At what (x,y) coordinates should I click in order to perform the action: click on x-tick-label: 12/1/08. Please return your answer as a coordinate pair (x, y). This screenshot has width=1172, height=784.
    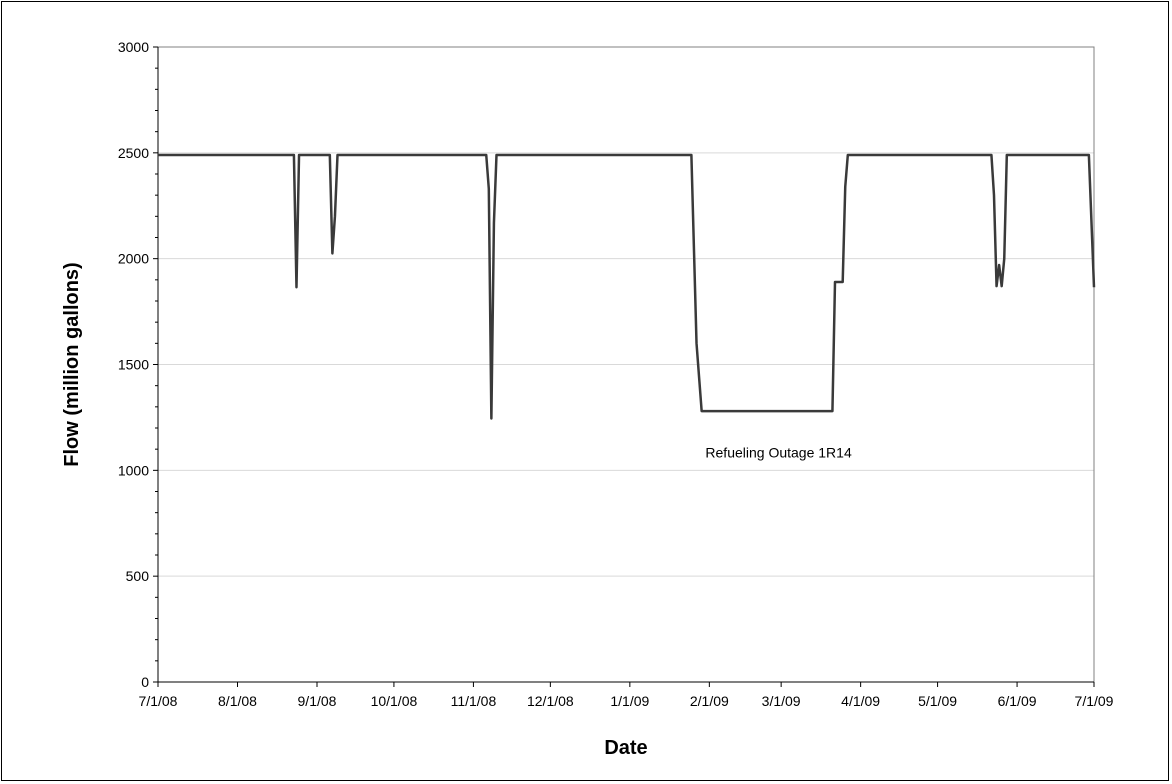
    Looking at the image, I should click on (550, 701).